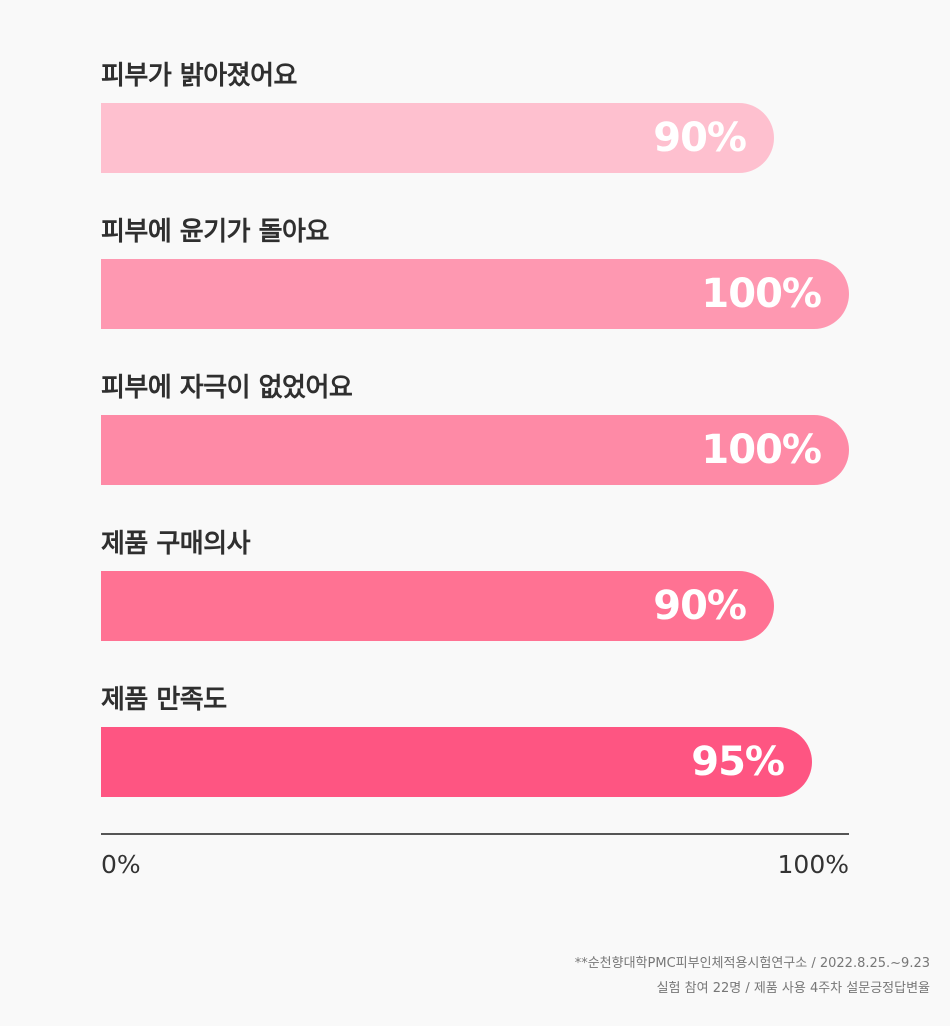  What do you see at coordinates (738, 762) in the screenshot?
I see `bar-value-label: 95%` at bounding box center [738, 762].